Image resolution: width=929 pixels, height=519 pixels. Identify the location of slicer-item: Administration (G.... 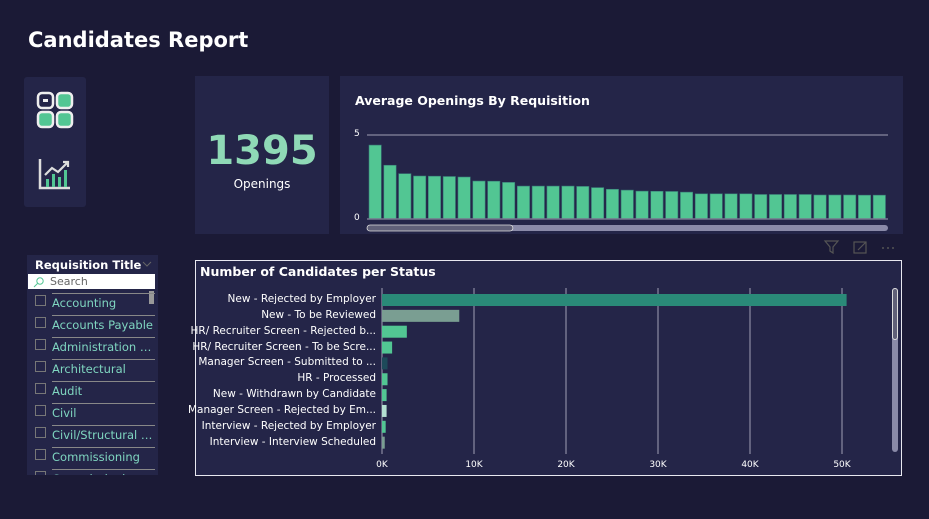
(91, 345).